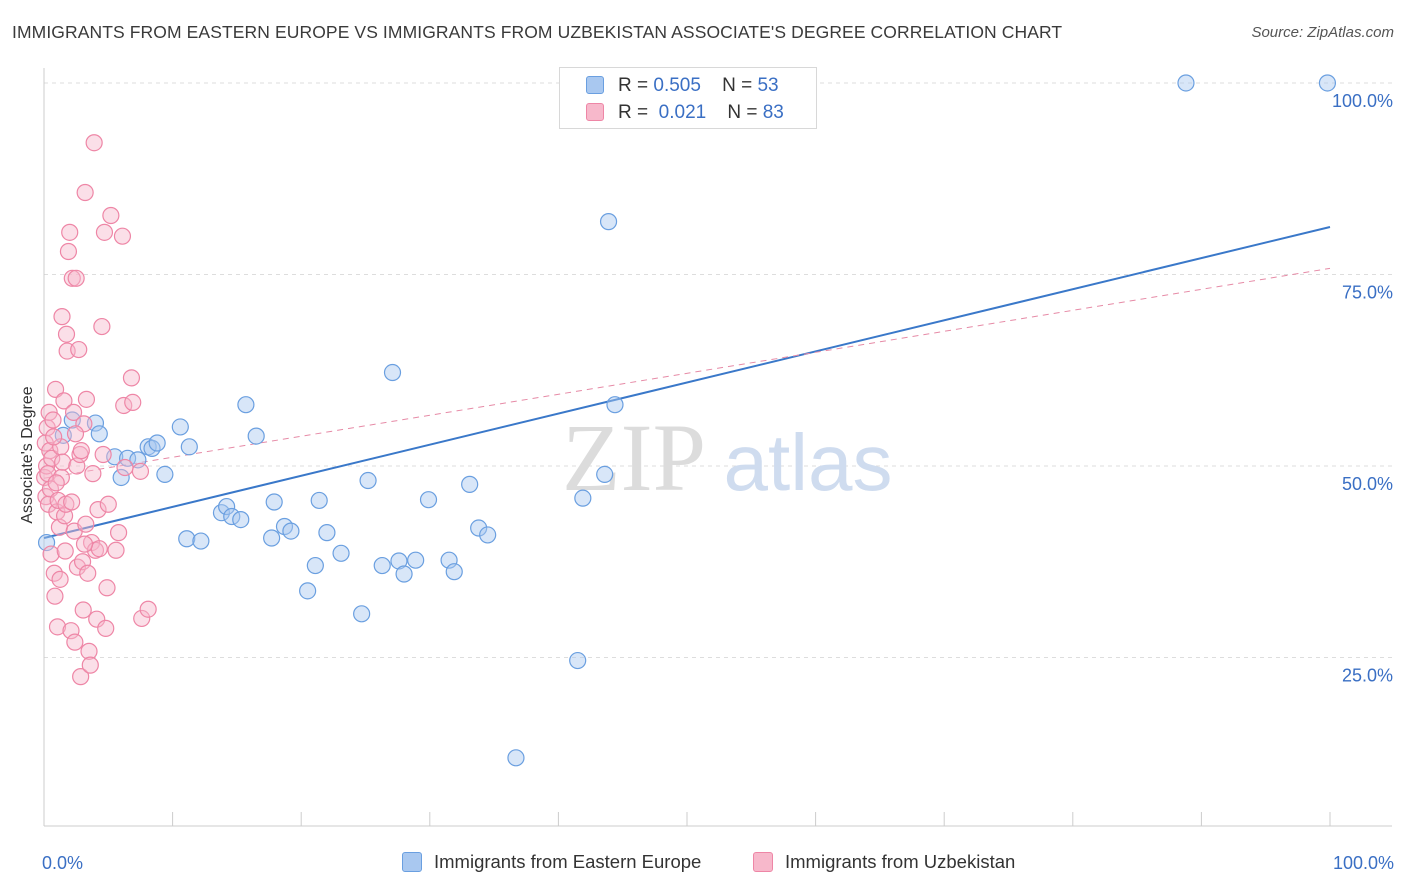  I want to click on legend-row-eastern-europe: R = 0.505 N = 53, so click(682, 86).